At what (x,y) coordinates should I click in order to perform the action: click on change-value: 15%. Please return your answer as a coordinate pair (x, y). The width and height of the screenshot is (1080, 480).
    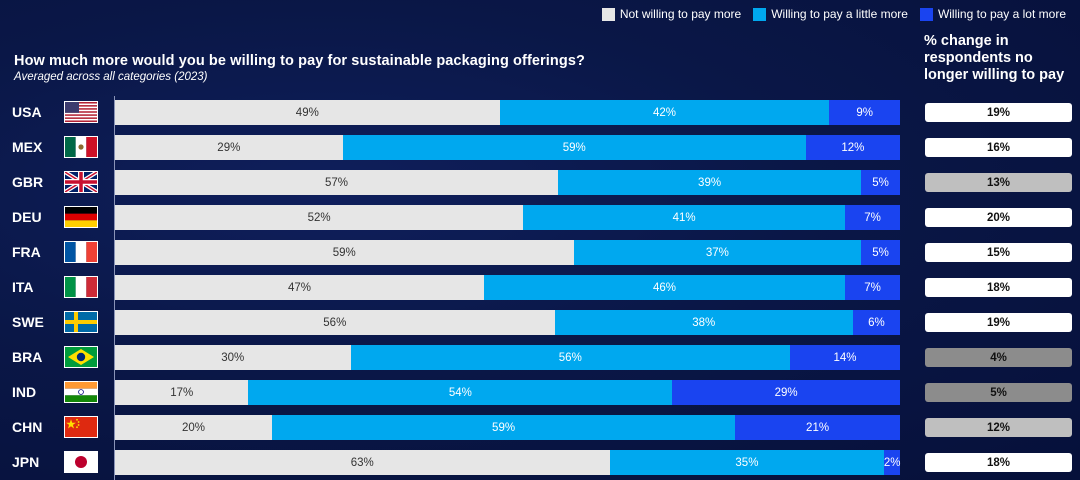
    Looking at the image, I should click on (998, 252).